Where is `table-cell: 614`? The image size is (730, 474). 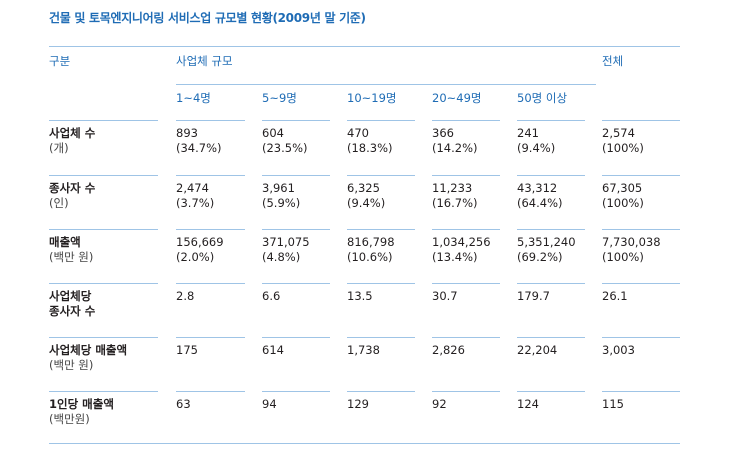
table-cell: 614 is located at coordinates (273, 350).